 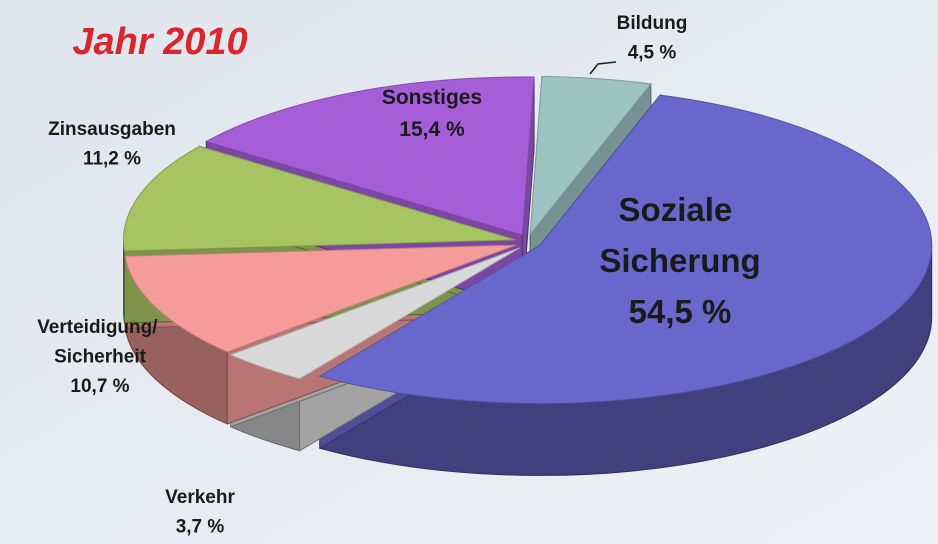 I want to click on value-label: 3,7 %, so click(x=200, y=526).